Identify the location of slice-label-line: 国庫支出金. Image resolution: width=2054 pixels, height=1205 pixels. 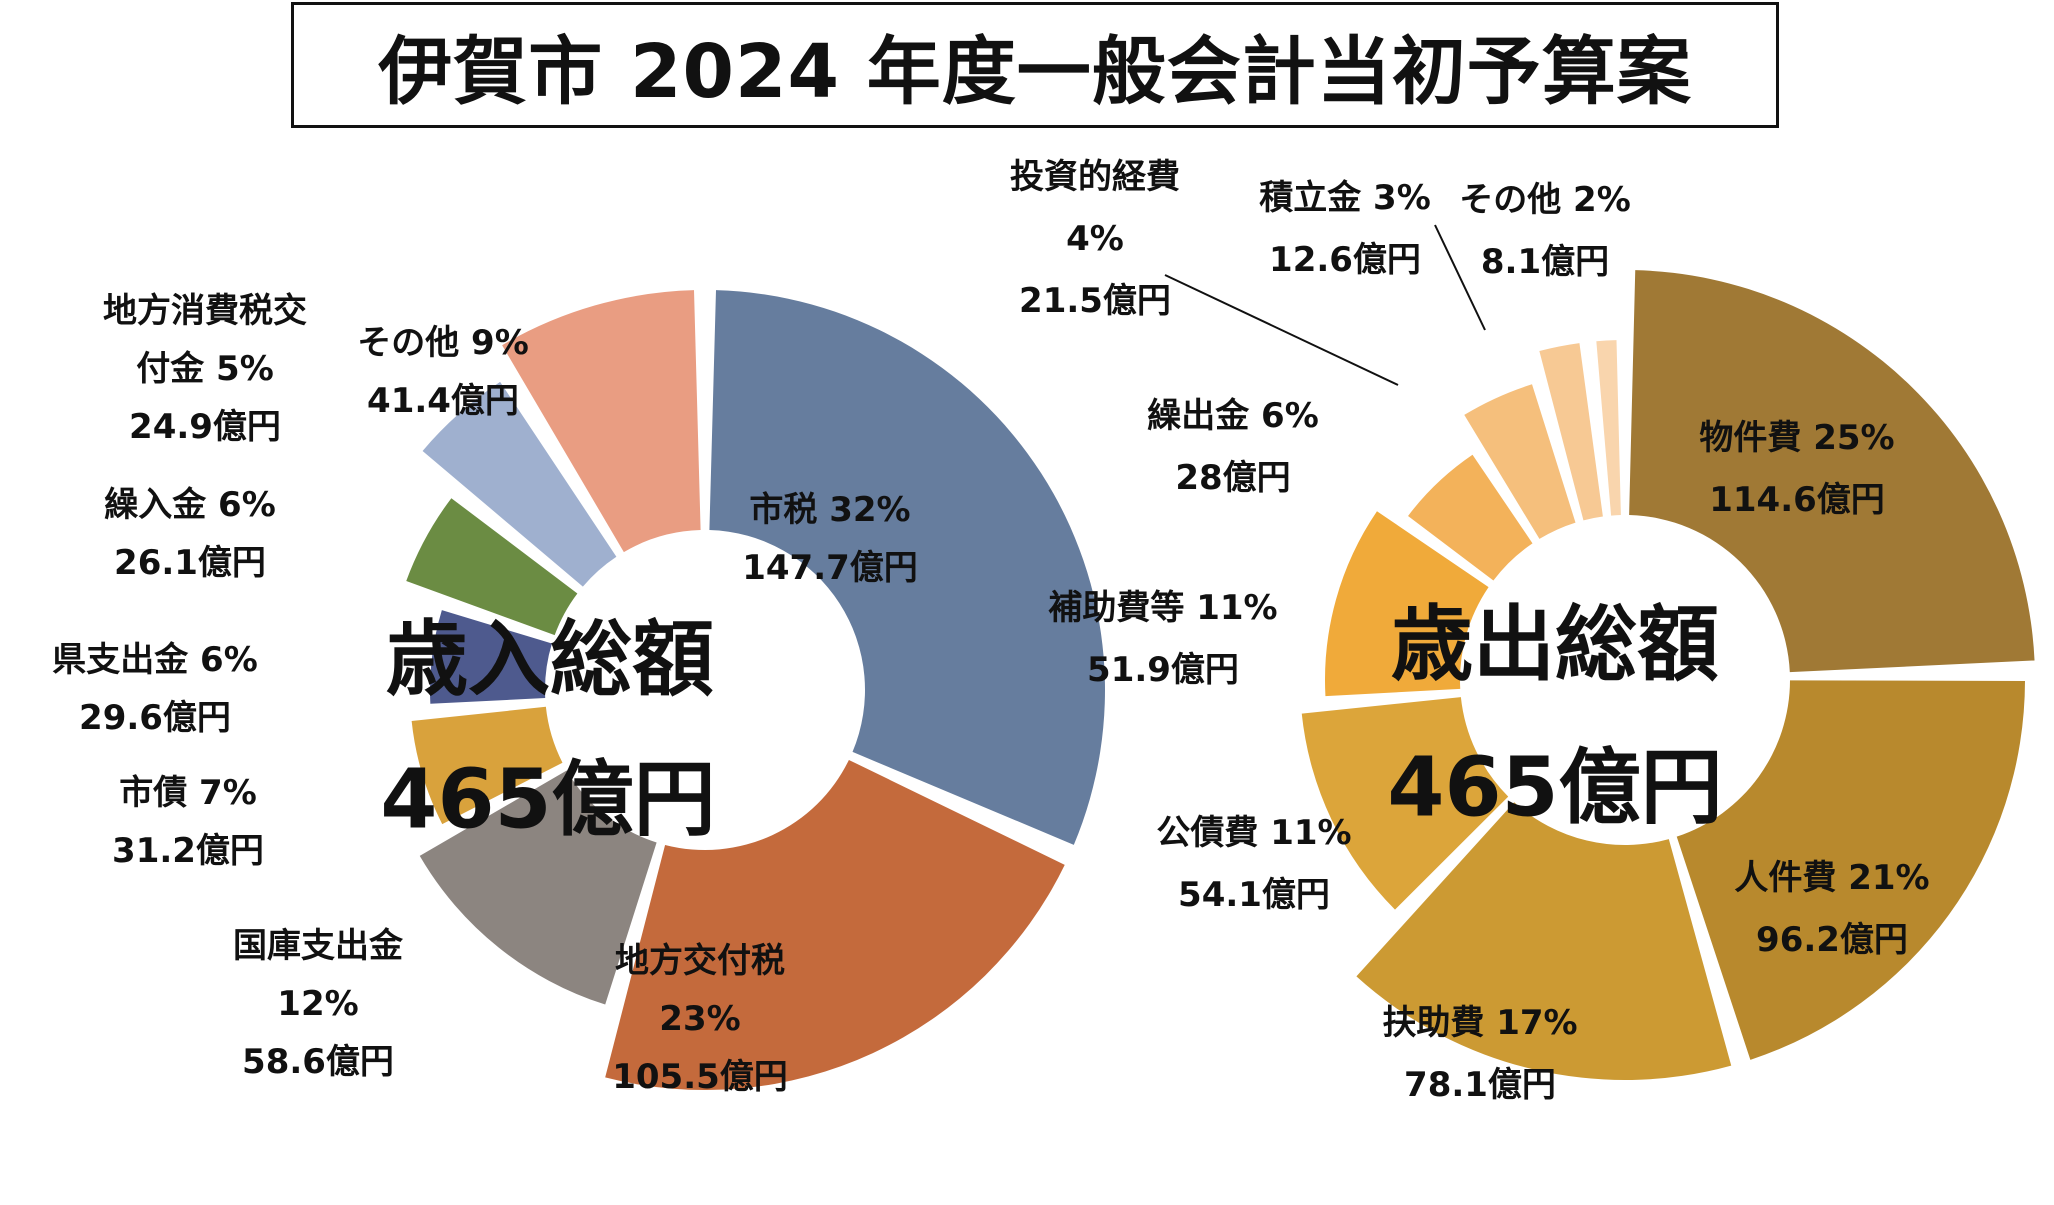
(318, 946).